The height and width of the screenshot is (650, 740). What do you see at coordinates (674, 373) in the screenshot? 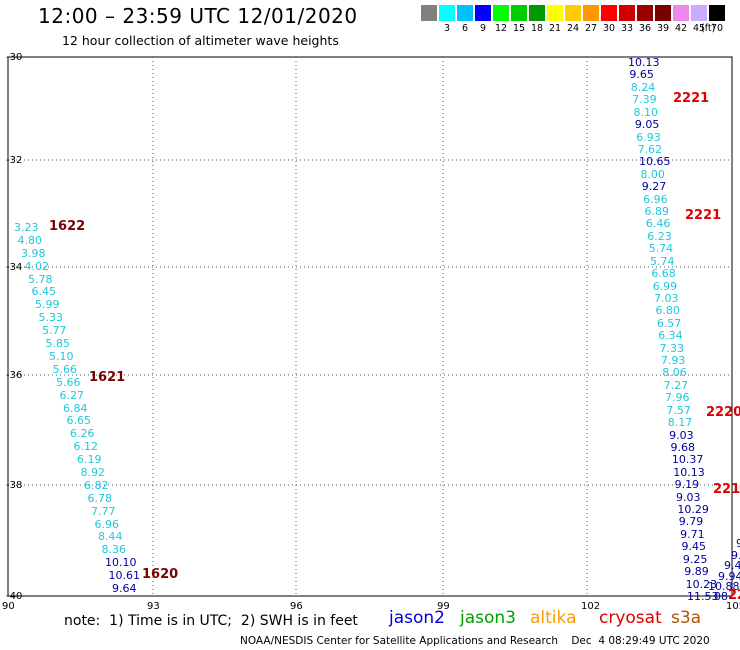
I see `swh-value: 8.06` at bounding box center [674, 373].